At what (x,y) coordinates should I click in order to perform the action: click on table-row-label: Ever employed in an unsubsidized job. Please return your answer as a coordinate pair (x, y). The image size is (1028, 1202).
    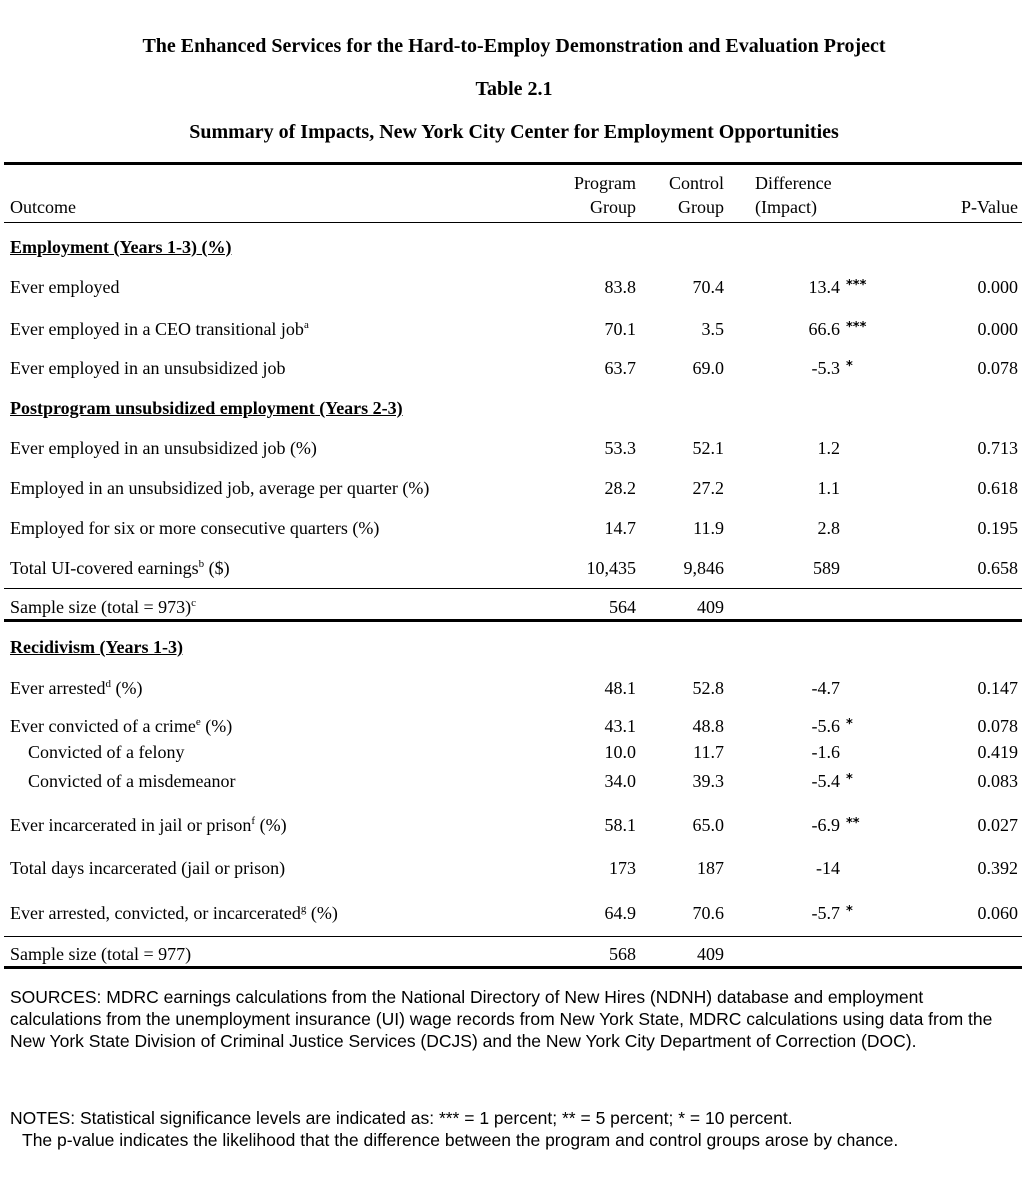
    Looking at the image, I should click on (148, 368).